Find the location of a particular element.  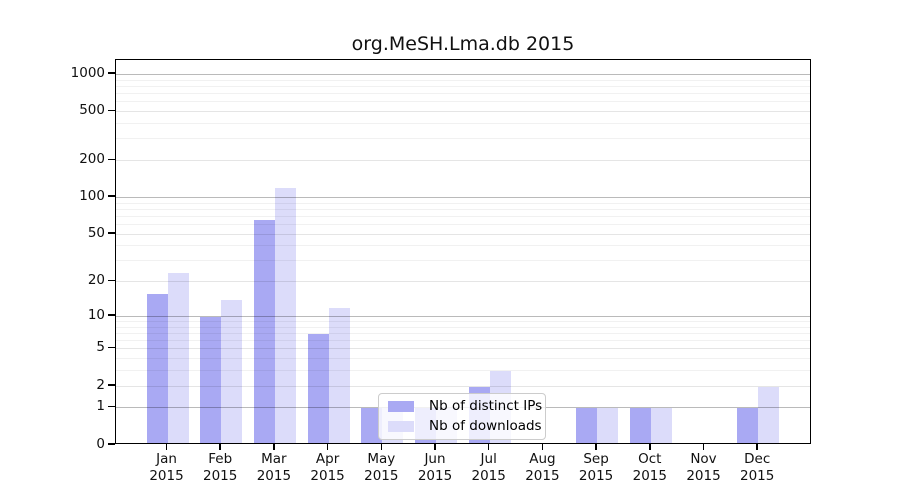

y-tick-label-1: 1 is located at coordinates (100, 406).